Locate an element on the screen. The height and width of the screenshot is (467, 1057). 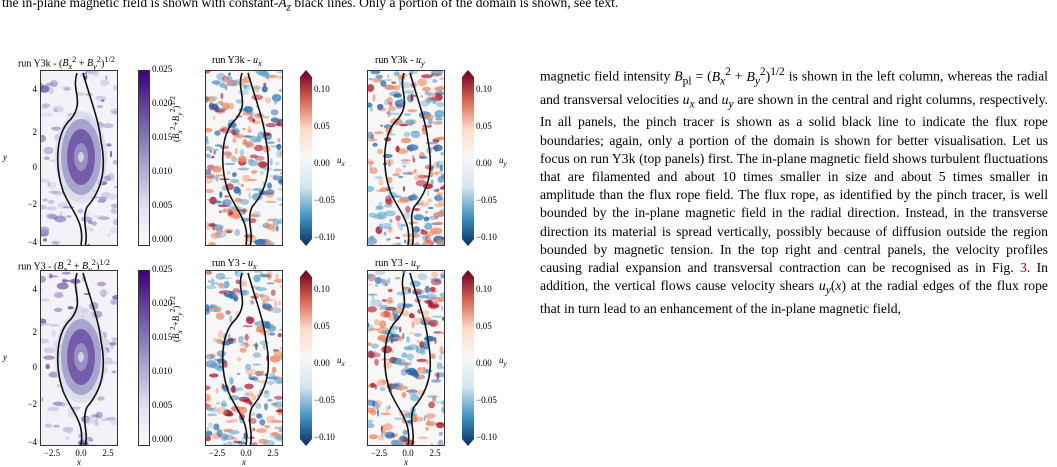
panel-y3k-ux is located at coordinates (244, 158).